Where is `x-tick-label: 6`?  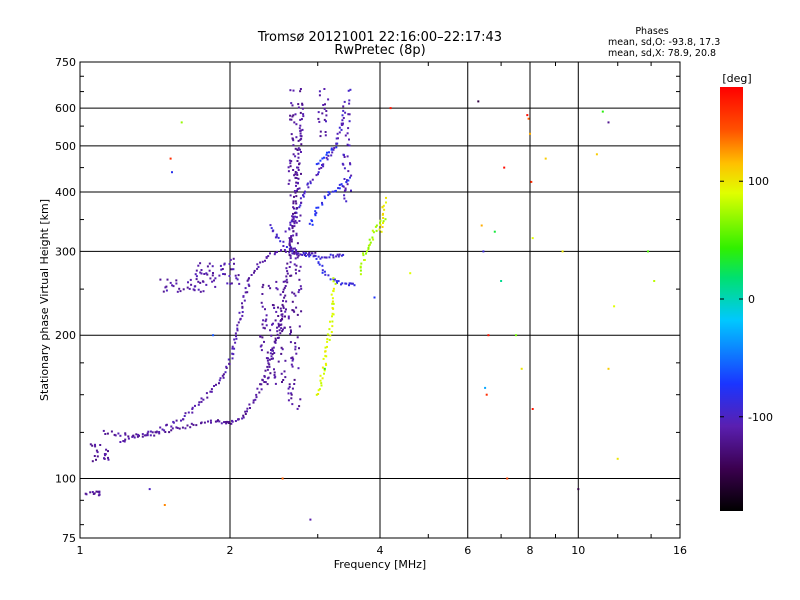
x-tick-label: 6 is located at coordinates (467, 550).